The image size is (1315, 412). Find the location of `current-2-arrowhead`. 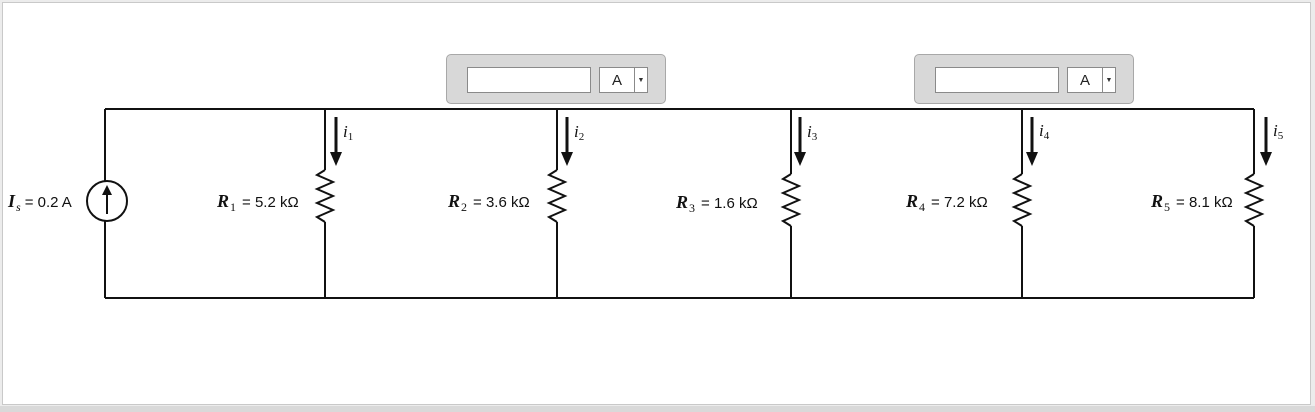

current-2-arrowhead is located at coordinates (567, 159).